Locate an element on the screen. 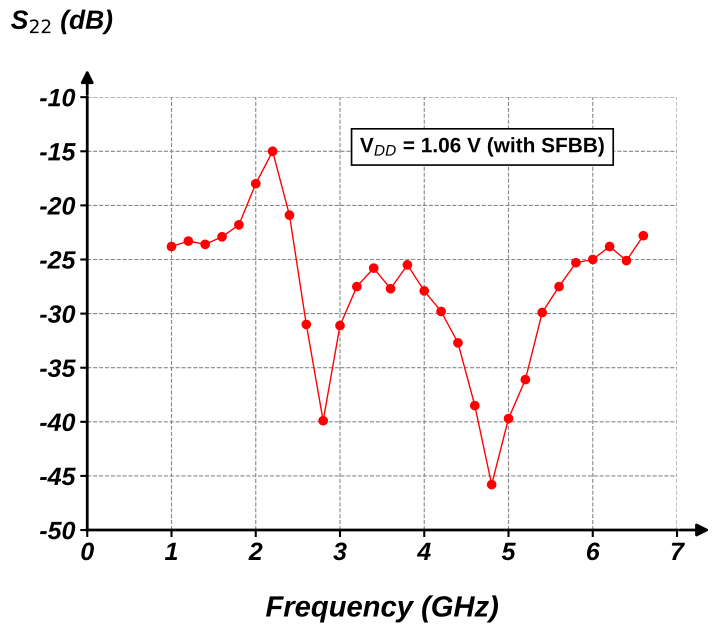 Image resolution: width=721 pixels, height=631 pixels. y-tick-label: -20 is located at coordinates (58, 205).